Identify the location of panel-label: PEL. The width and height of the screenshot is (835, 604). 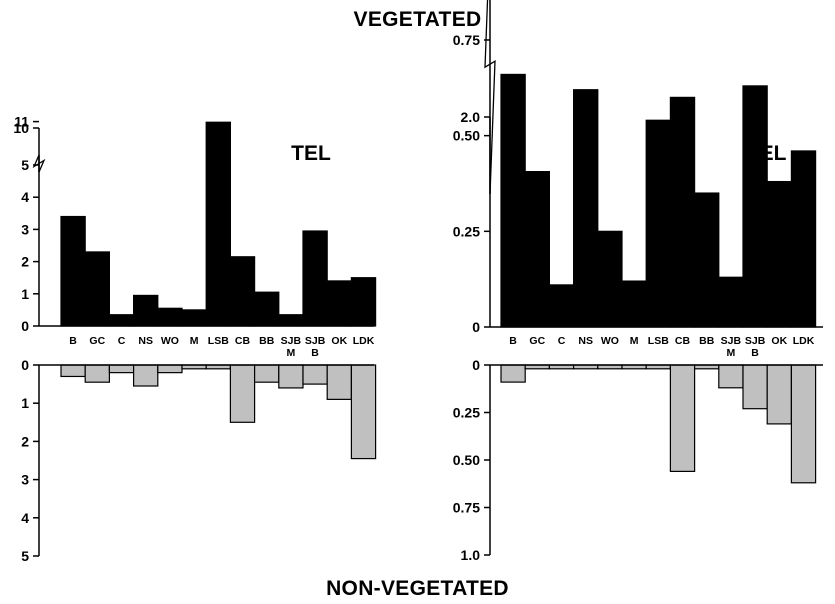
(766, 153).